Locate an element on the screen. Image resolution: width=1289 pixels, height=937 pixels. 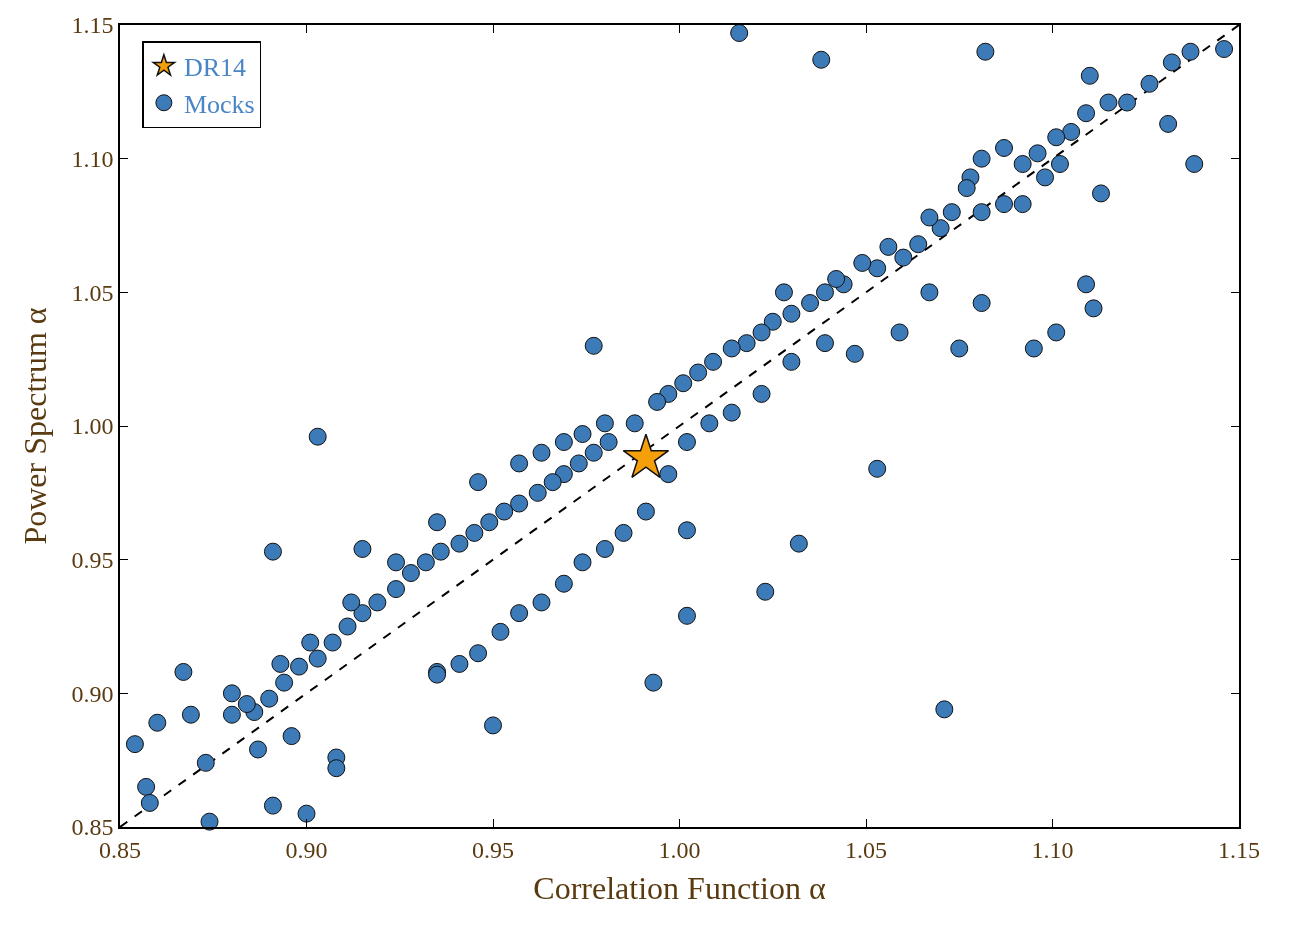
x-tick-label: 1.10 is located at coordinates (1052, 849).